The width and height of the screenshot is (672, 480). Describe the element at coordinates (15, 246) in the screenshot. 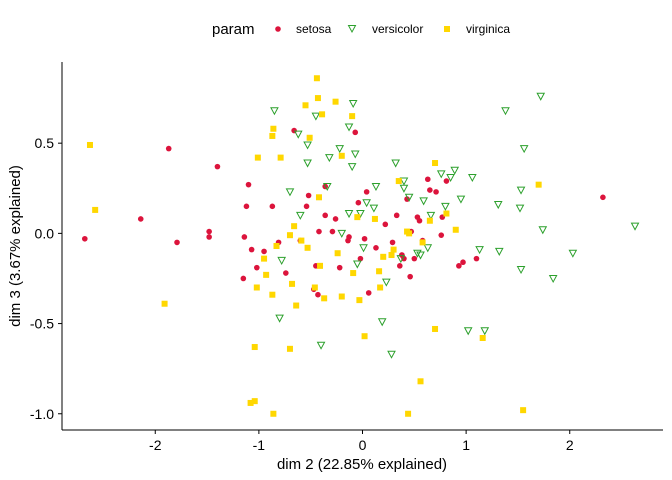

I see `y-axis-title: dim 3 (3.67% explained)` at that location.